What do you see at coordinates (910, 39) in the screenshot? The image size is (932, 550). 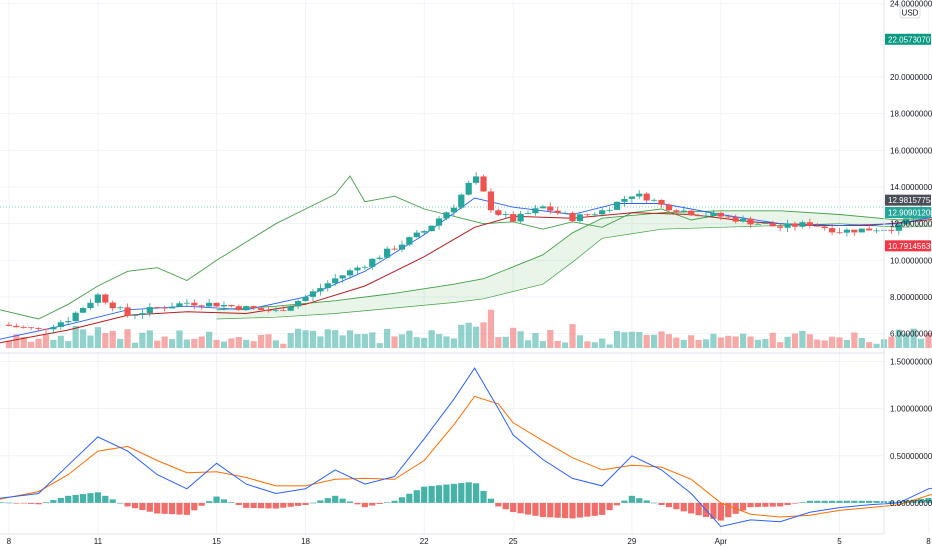 I see `target-price-tag-label: 22.05730707` at bounding box center [910, 39].